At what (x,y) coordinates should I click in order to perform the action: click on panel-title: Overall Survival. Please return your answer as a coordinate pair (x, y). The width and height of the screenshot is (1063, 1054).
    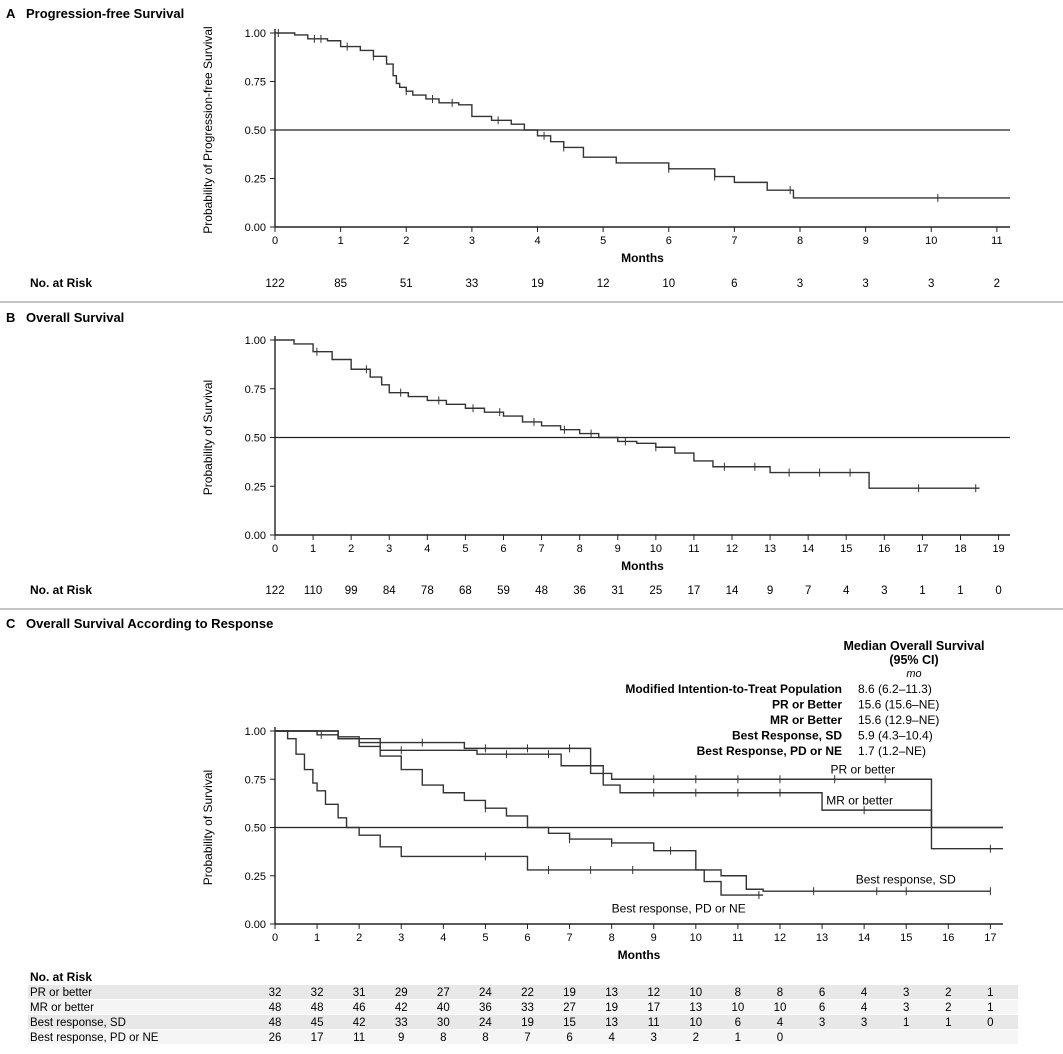
    Looking at the image, I should click on (75, 317).